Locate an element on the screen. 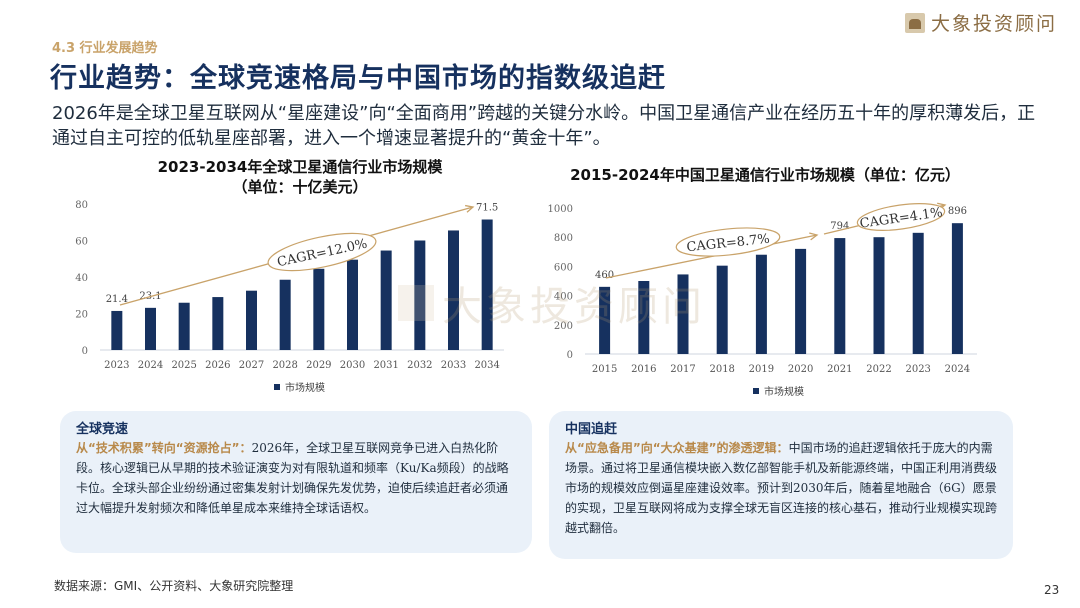 This screenshot has width=1080, height=608. cagr-bubble-1: CAGR=8.7% is located at coordinates (728, 242).